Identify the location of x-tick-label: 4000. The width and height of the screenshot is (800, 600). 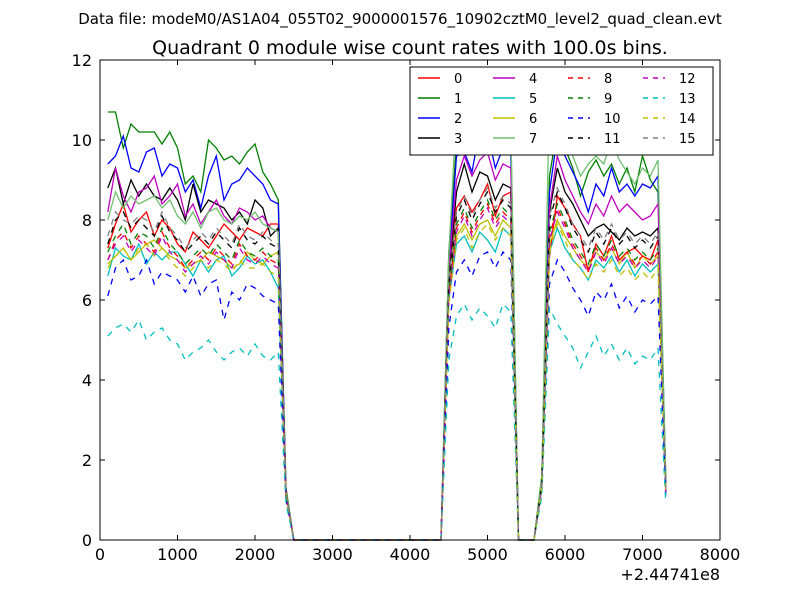
(410, 554).